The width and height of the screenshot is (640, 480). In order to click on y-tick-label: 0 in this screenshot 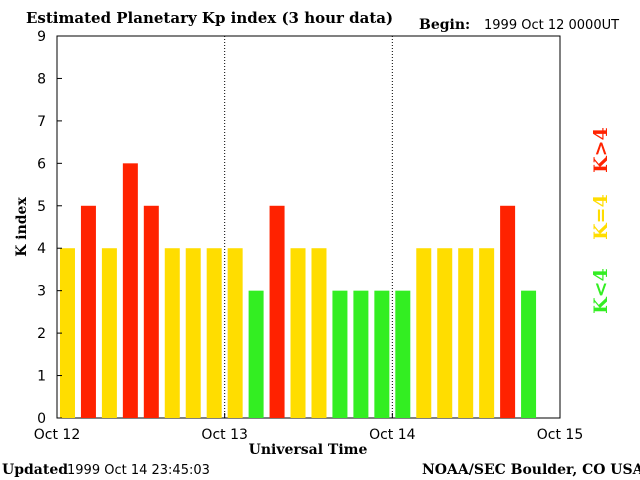, I will do `click(41, 419)`.